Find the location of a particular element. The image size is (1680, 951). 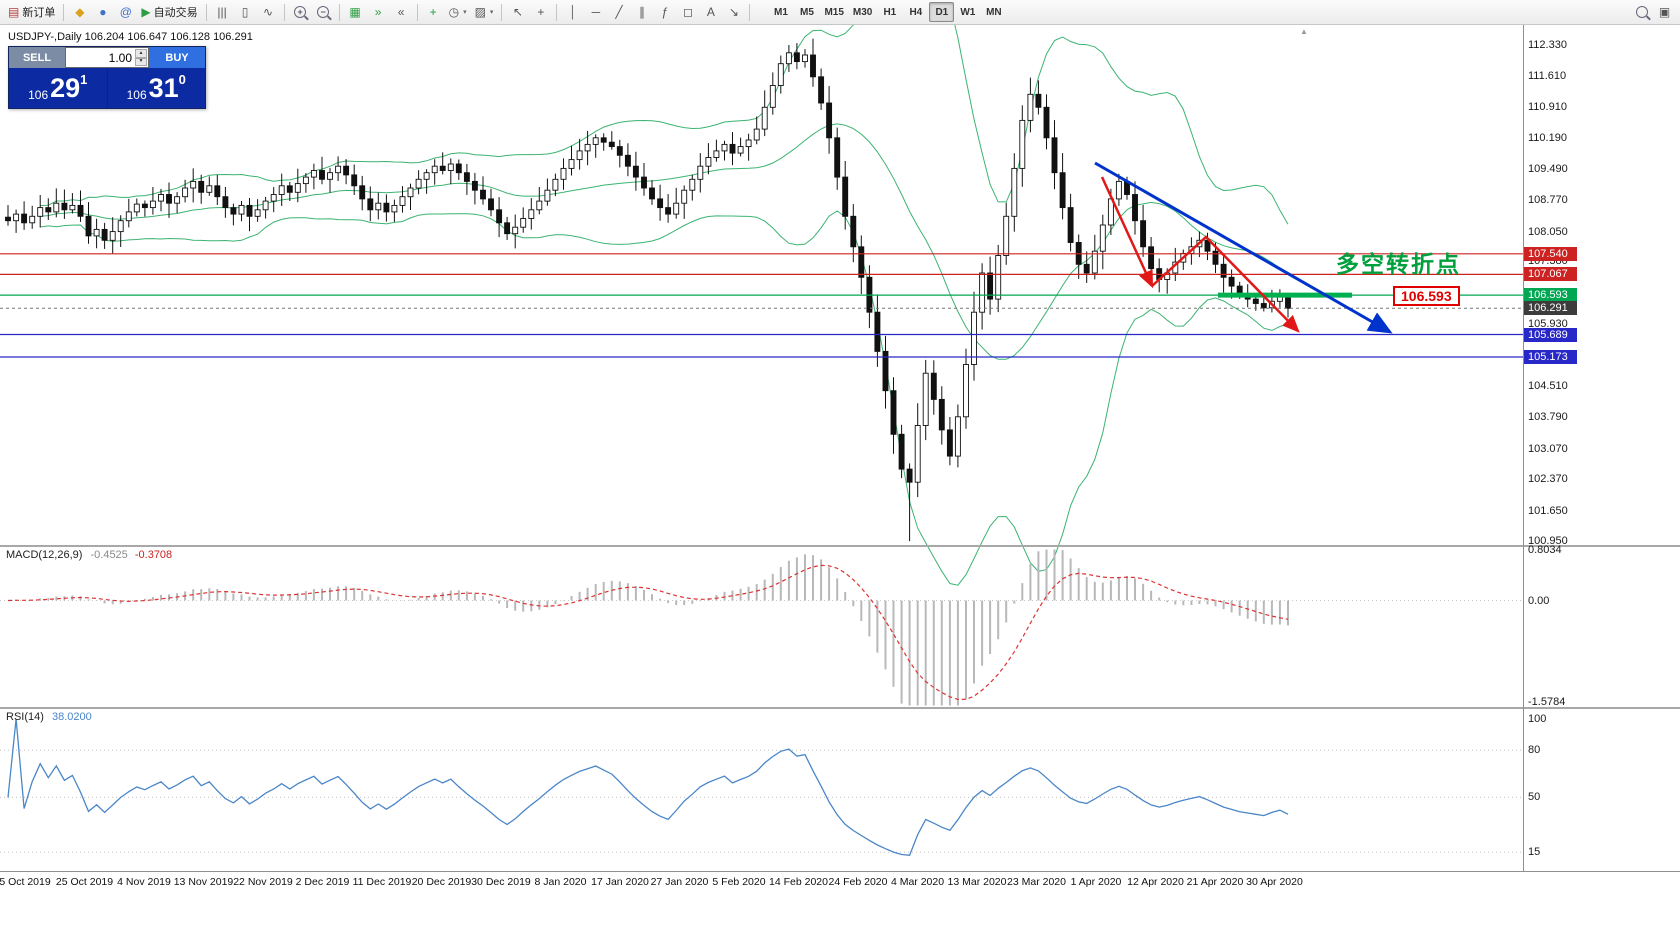

fibonacci-button: ƒ is located at coordinates (664, 12).